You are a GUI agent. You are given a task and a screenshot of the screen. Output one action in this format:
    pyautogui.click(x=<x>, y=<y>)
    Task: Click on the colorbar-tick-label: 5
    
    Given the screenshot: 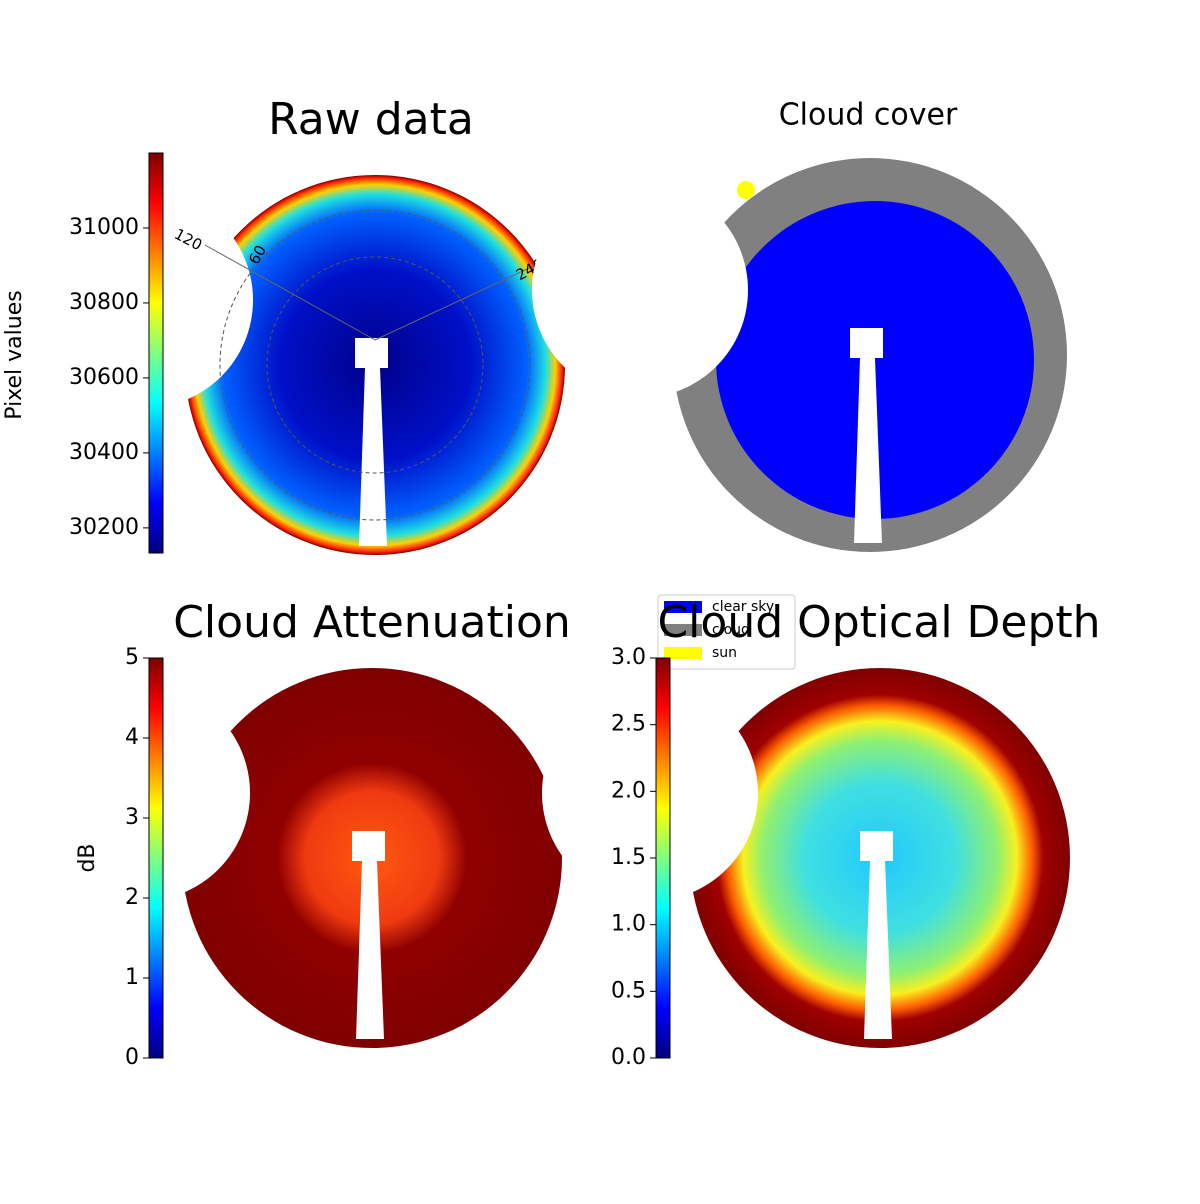 What is the action you would take?
    pyautogui.click(x=132, y=657)
    